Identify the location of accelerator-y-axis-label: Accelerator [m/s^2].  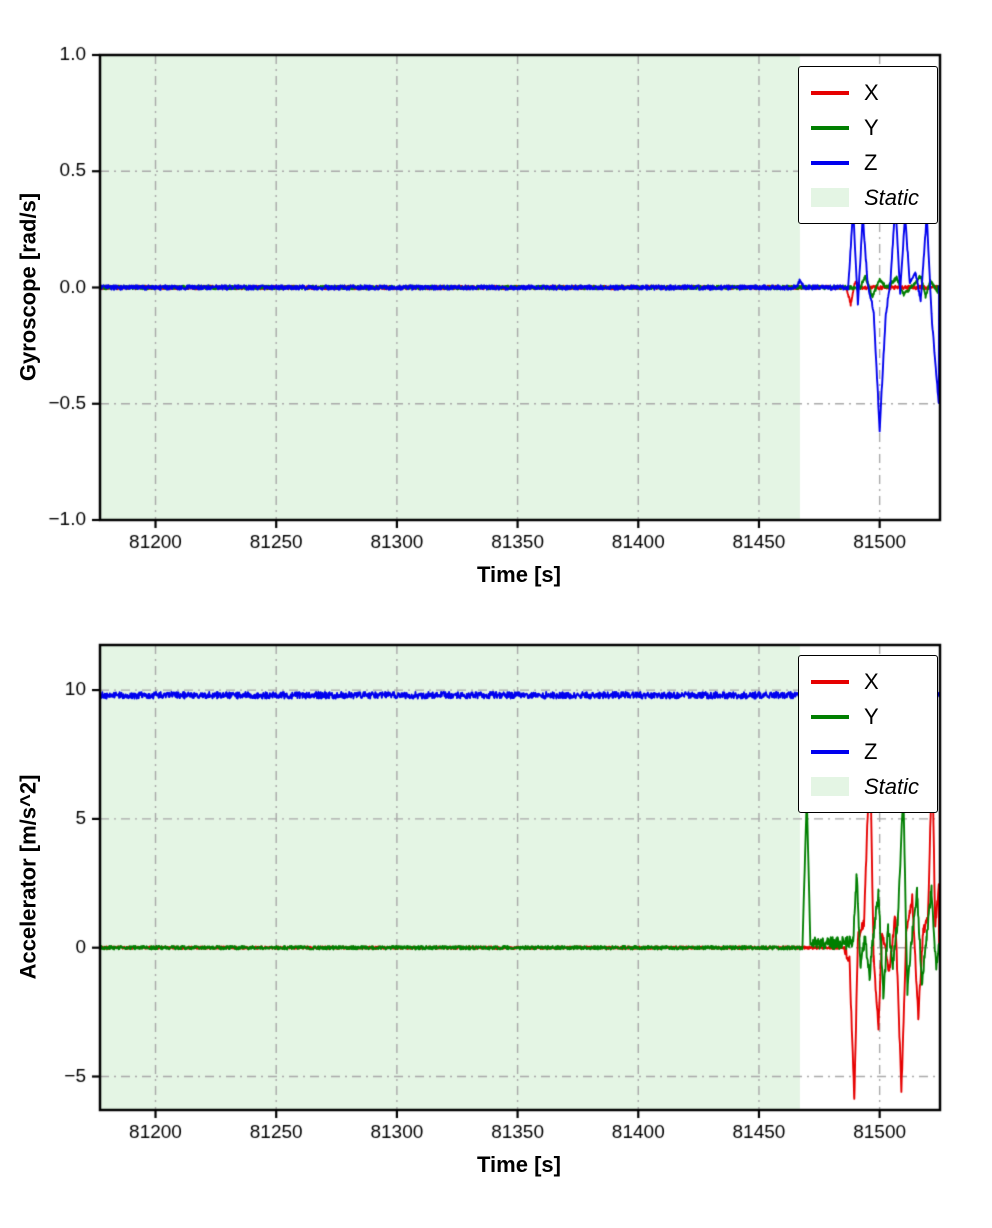
(28, 877).